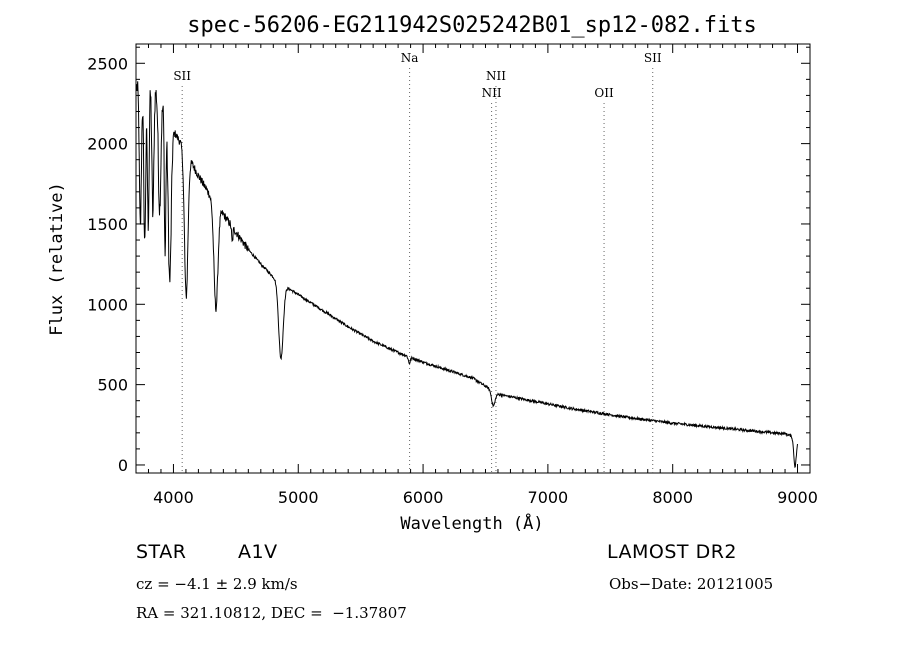 The image size is (900, 650). I want to click on redshift-cz: cz = −4.1 ± 2.9 km/s, so click(217, 584).